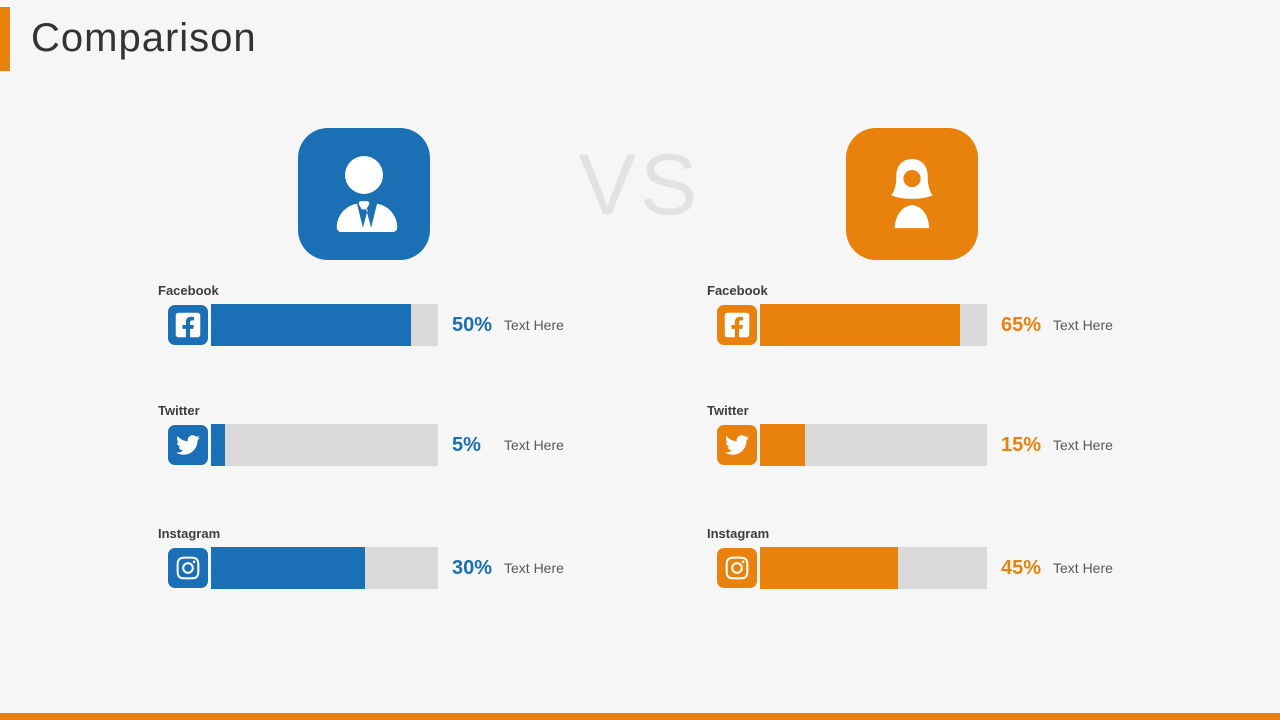 The image size is (1280, 720). I want to click on percent-value: 5%, so click(466, 444).